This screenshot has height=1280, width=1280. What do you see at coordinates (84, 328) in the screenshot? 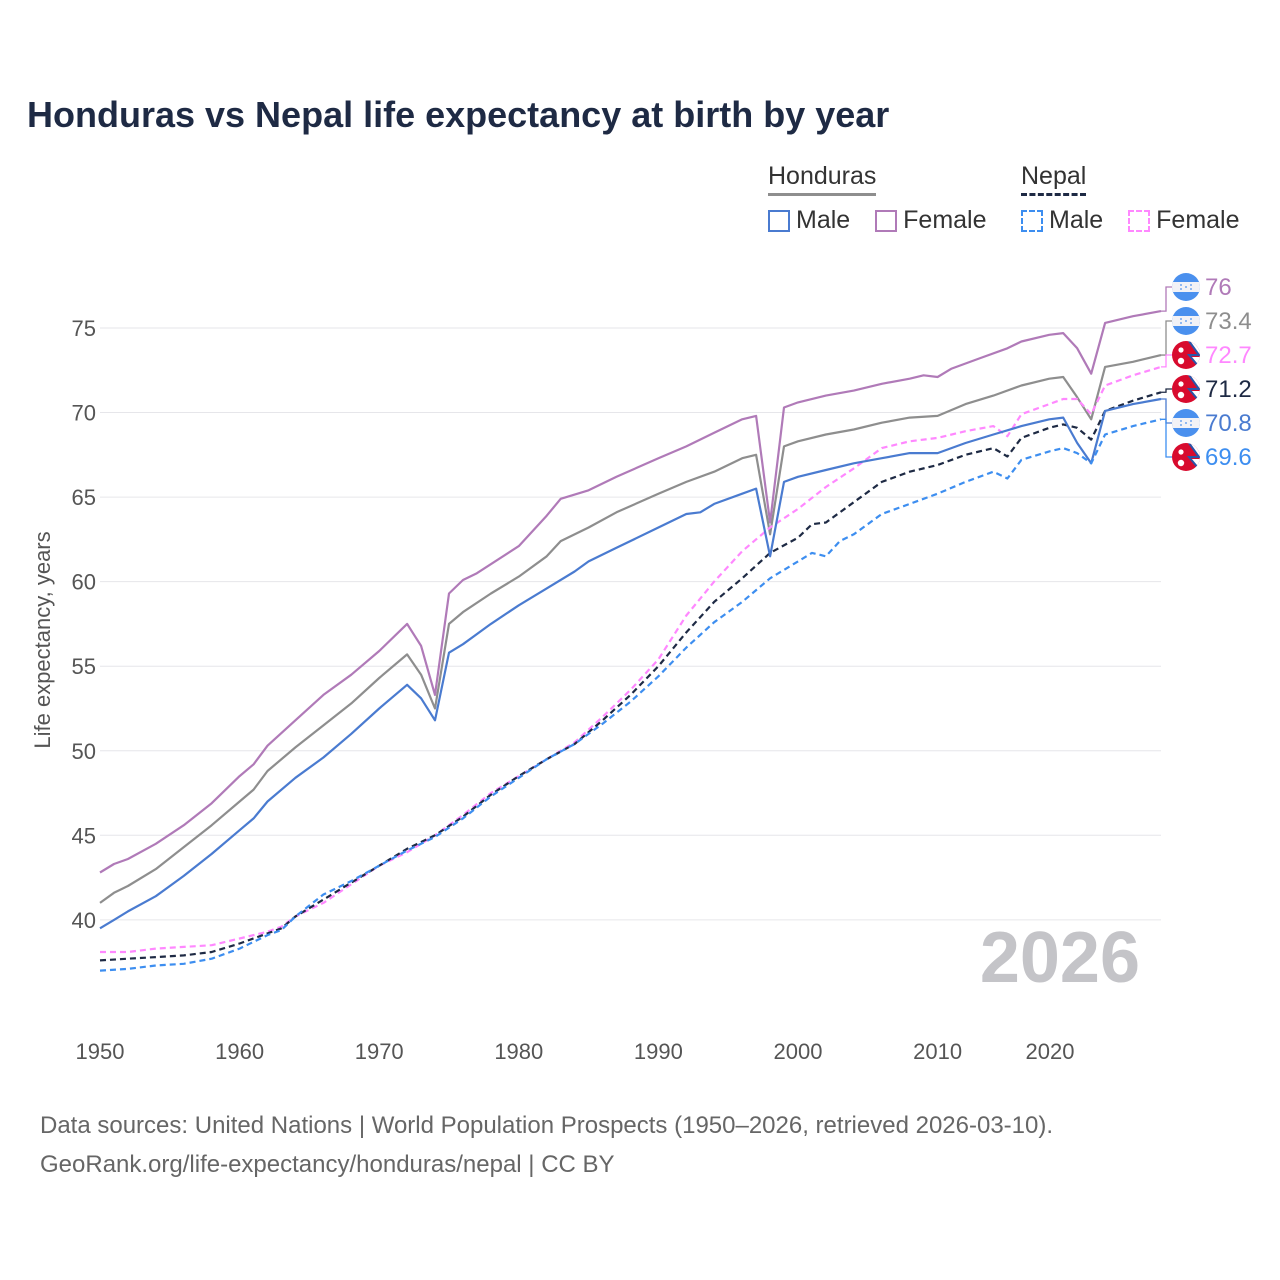
I see `y-tick-label: 75` at bounding box center [84, 328].